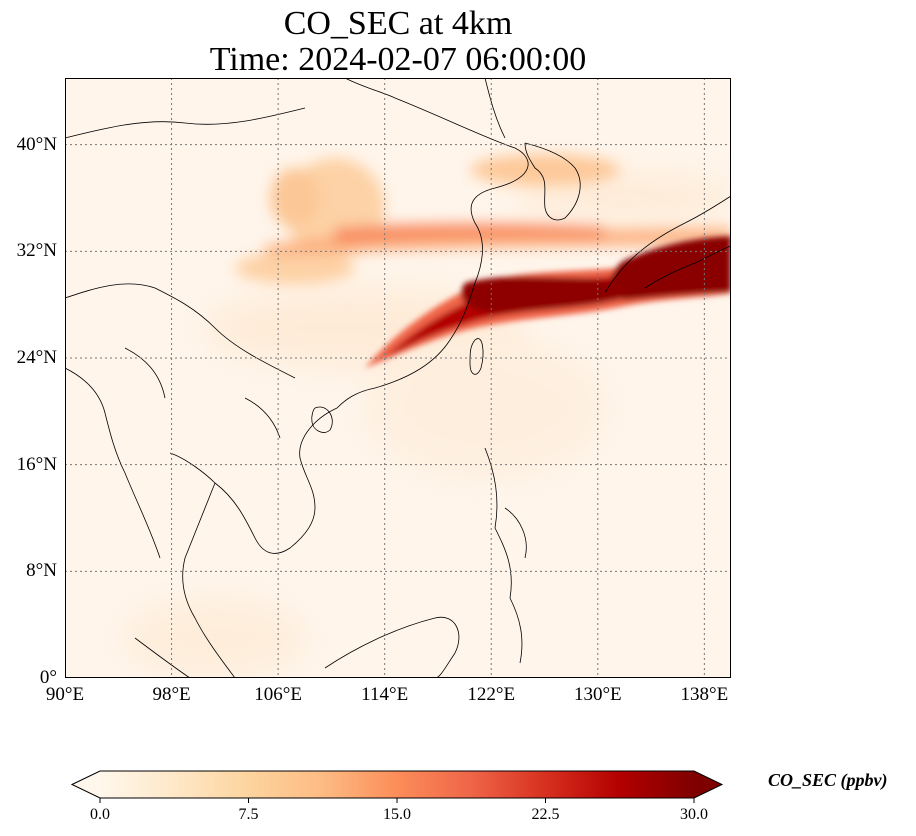 The image size is (916, 836). I want to click on colorbar-label: CO_SEC (ppbv), so click(828, 780).